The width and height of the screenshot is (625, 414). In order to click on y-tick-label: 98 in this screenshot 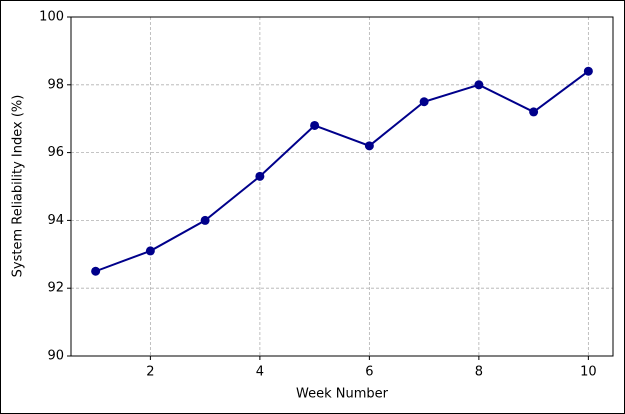, I will do `click(55, 84)`.